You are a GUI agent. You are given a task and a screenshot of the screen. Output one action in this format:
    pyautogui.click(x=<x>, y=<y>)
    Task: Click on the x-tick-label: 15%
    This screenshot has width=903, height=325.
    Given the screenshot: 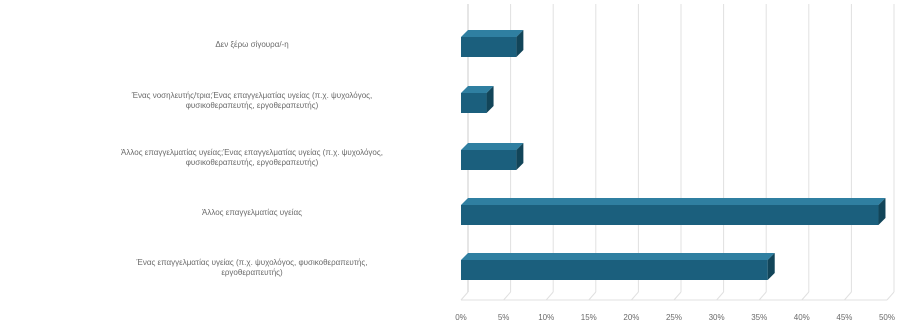 What is the action you would take?
    pyautogui.click(x=589, y=317)
    